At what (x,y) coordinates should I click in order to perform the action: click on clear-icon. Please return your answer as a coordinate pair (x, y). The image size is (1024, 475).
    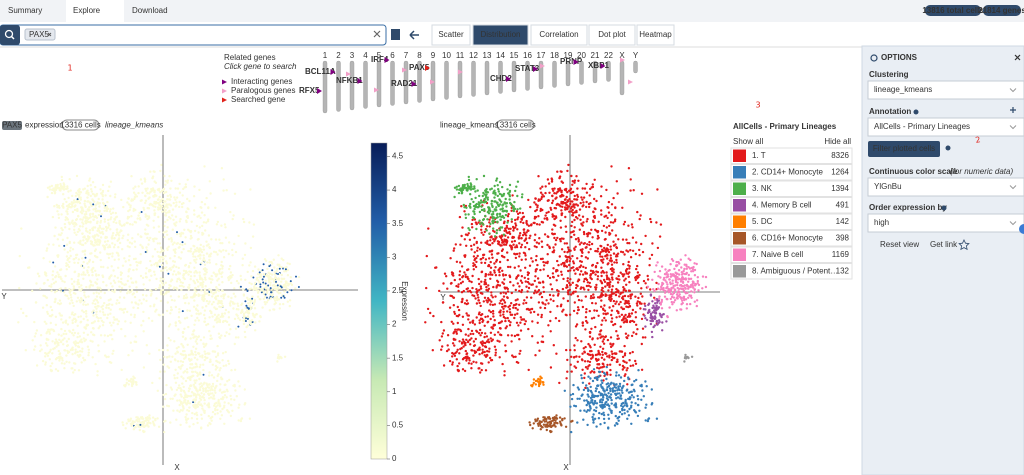
    Looking at the image, I should click on (377, 34).